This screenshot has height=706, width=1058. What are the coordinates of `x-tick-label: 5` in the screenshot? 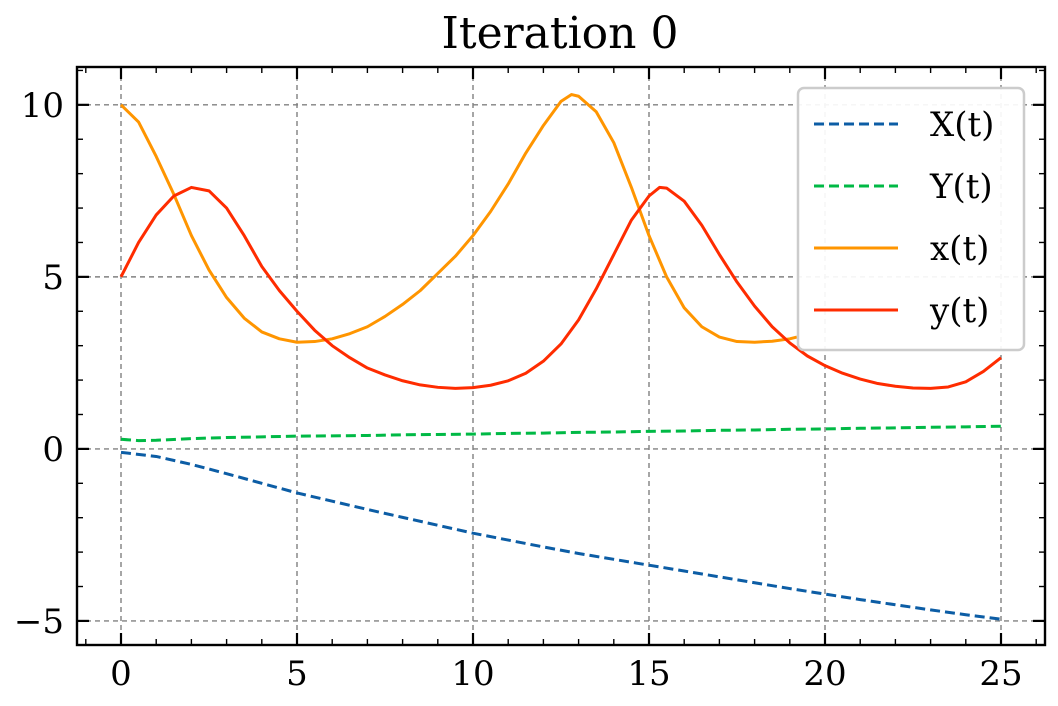 It's located at (297, 674).